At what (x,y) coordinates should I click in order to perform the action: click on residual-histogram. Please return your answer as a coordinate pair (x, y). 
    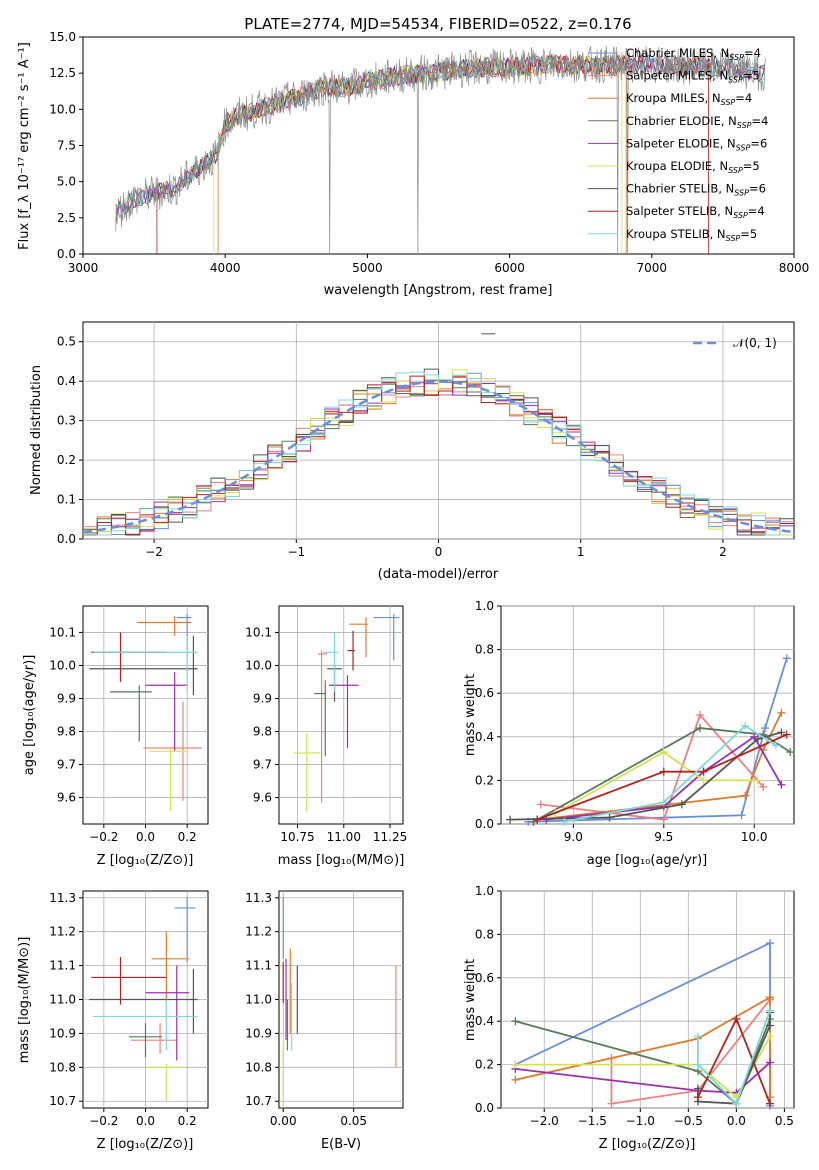
    Looking at the image, I should click on (438, 455).